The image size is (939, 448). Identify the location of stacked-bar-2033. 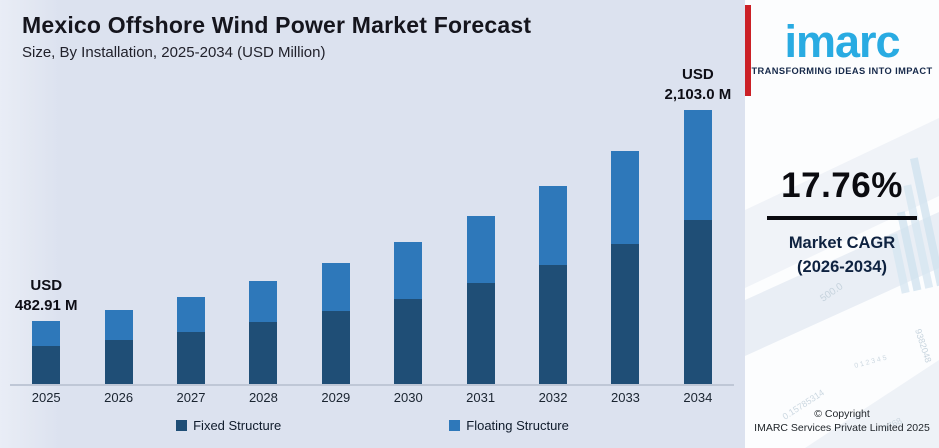
(625, 267).